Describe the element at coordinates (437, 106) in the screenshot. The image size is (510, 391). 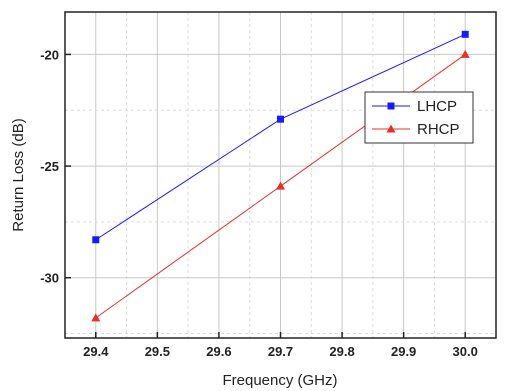
I see `legend-label-lhcp: LHCP` at that location.